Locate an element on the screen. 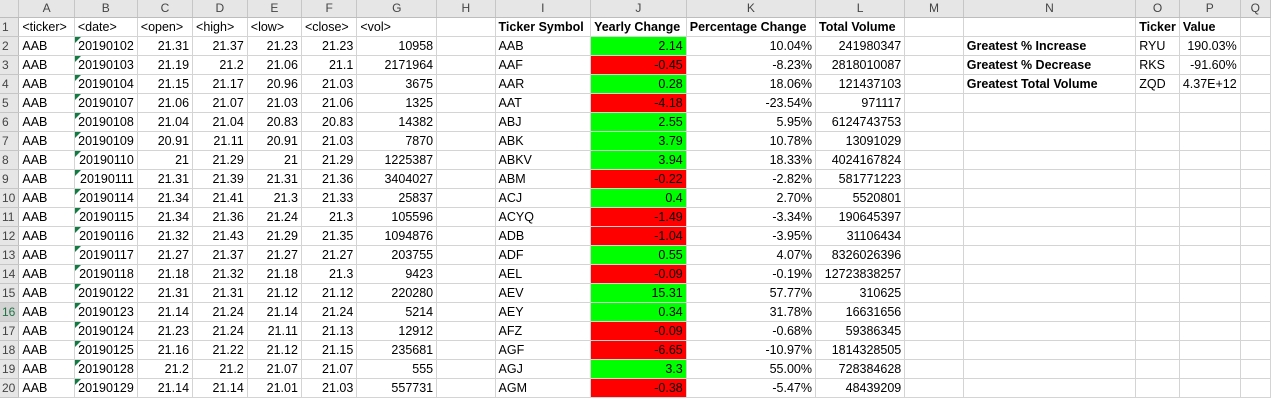 This screenshot has height=416, width=1271. cell-ticker-symbol: AGF is located at coordinates (543, 350).